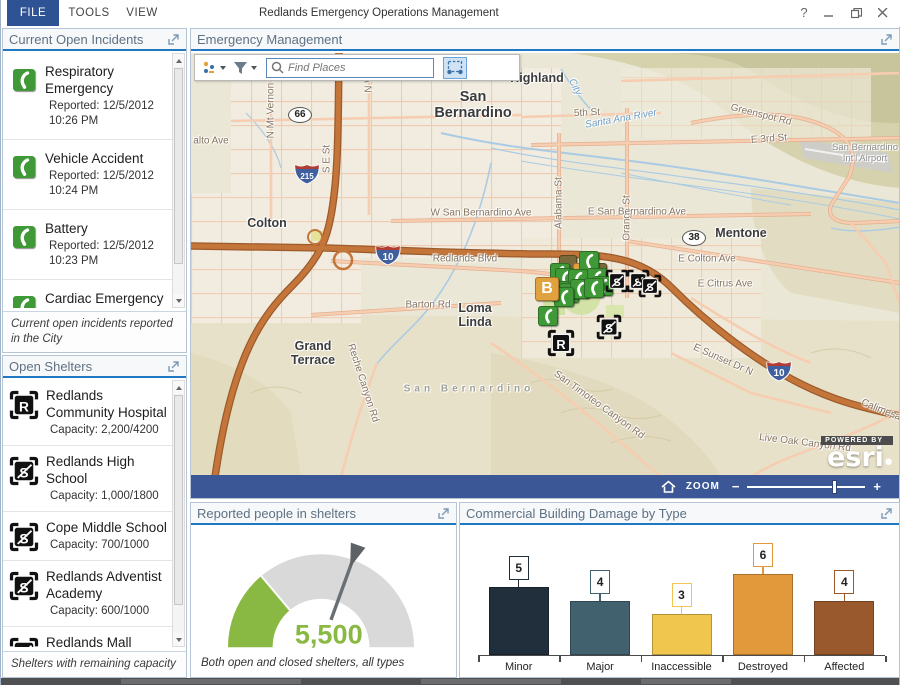 This screenshot has width=900, height=685. Describe the element at coordinates (600, 582) in the screenshot. I see `bar-value-callout: 4` at that location.